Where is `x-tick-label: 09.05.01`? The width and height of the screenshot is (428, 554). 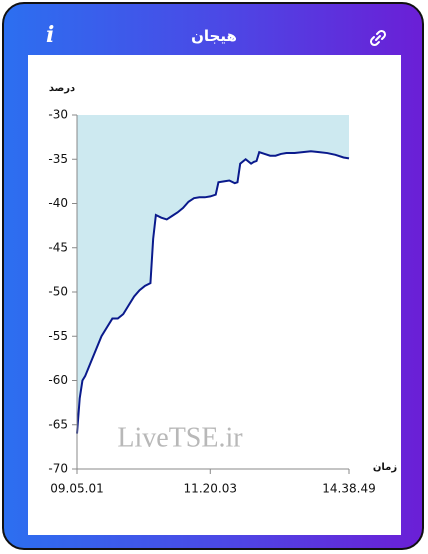
x-tick-label: 09.05.01 is located at coordinates (76, 489).